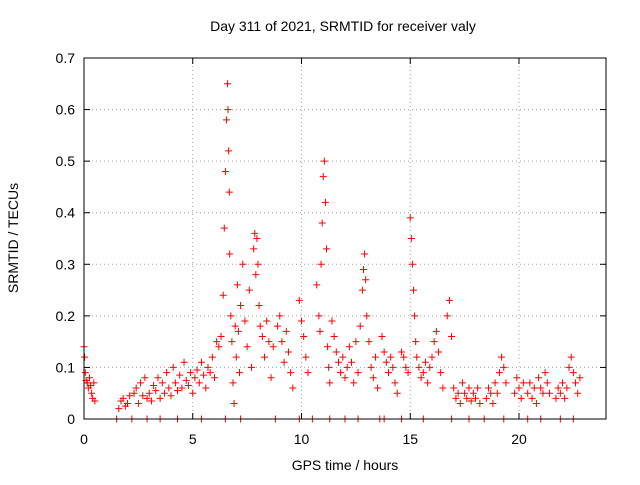 The image size is (640, 485). What do you see at coordinates (84, 439) in the screenshot?
I see `x-tick-label: 0` at bounding box center [84, 439].